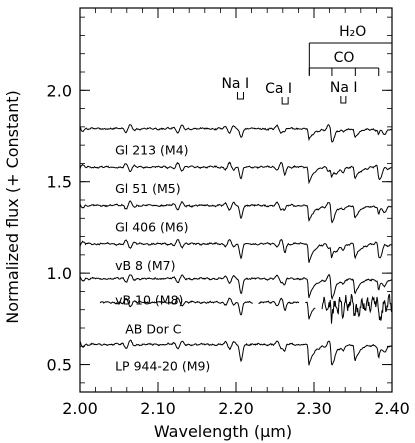 This screenshot has height=443, width=415. Describe the element at coordinates (235, 84) in the screenshot. I see `na-i-label: Na I` at that location.